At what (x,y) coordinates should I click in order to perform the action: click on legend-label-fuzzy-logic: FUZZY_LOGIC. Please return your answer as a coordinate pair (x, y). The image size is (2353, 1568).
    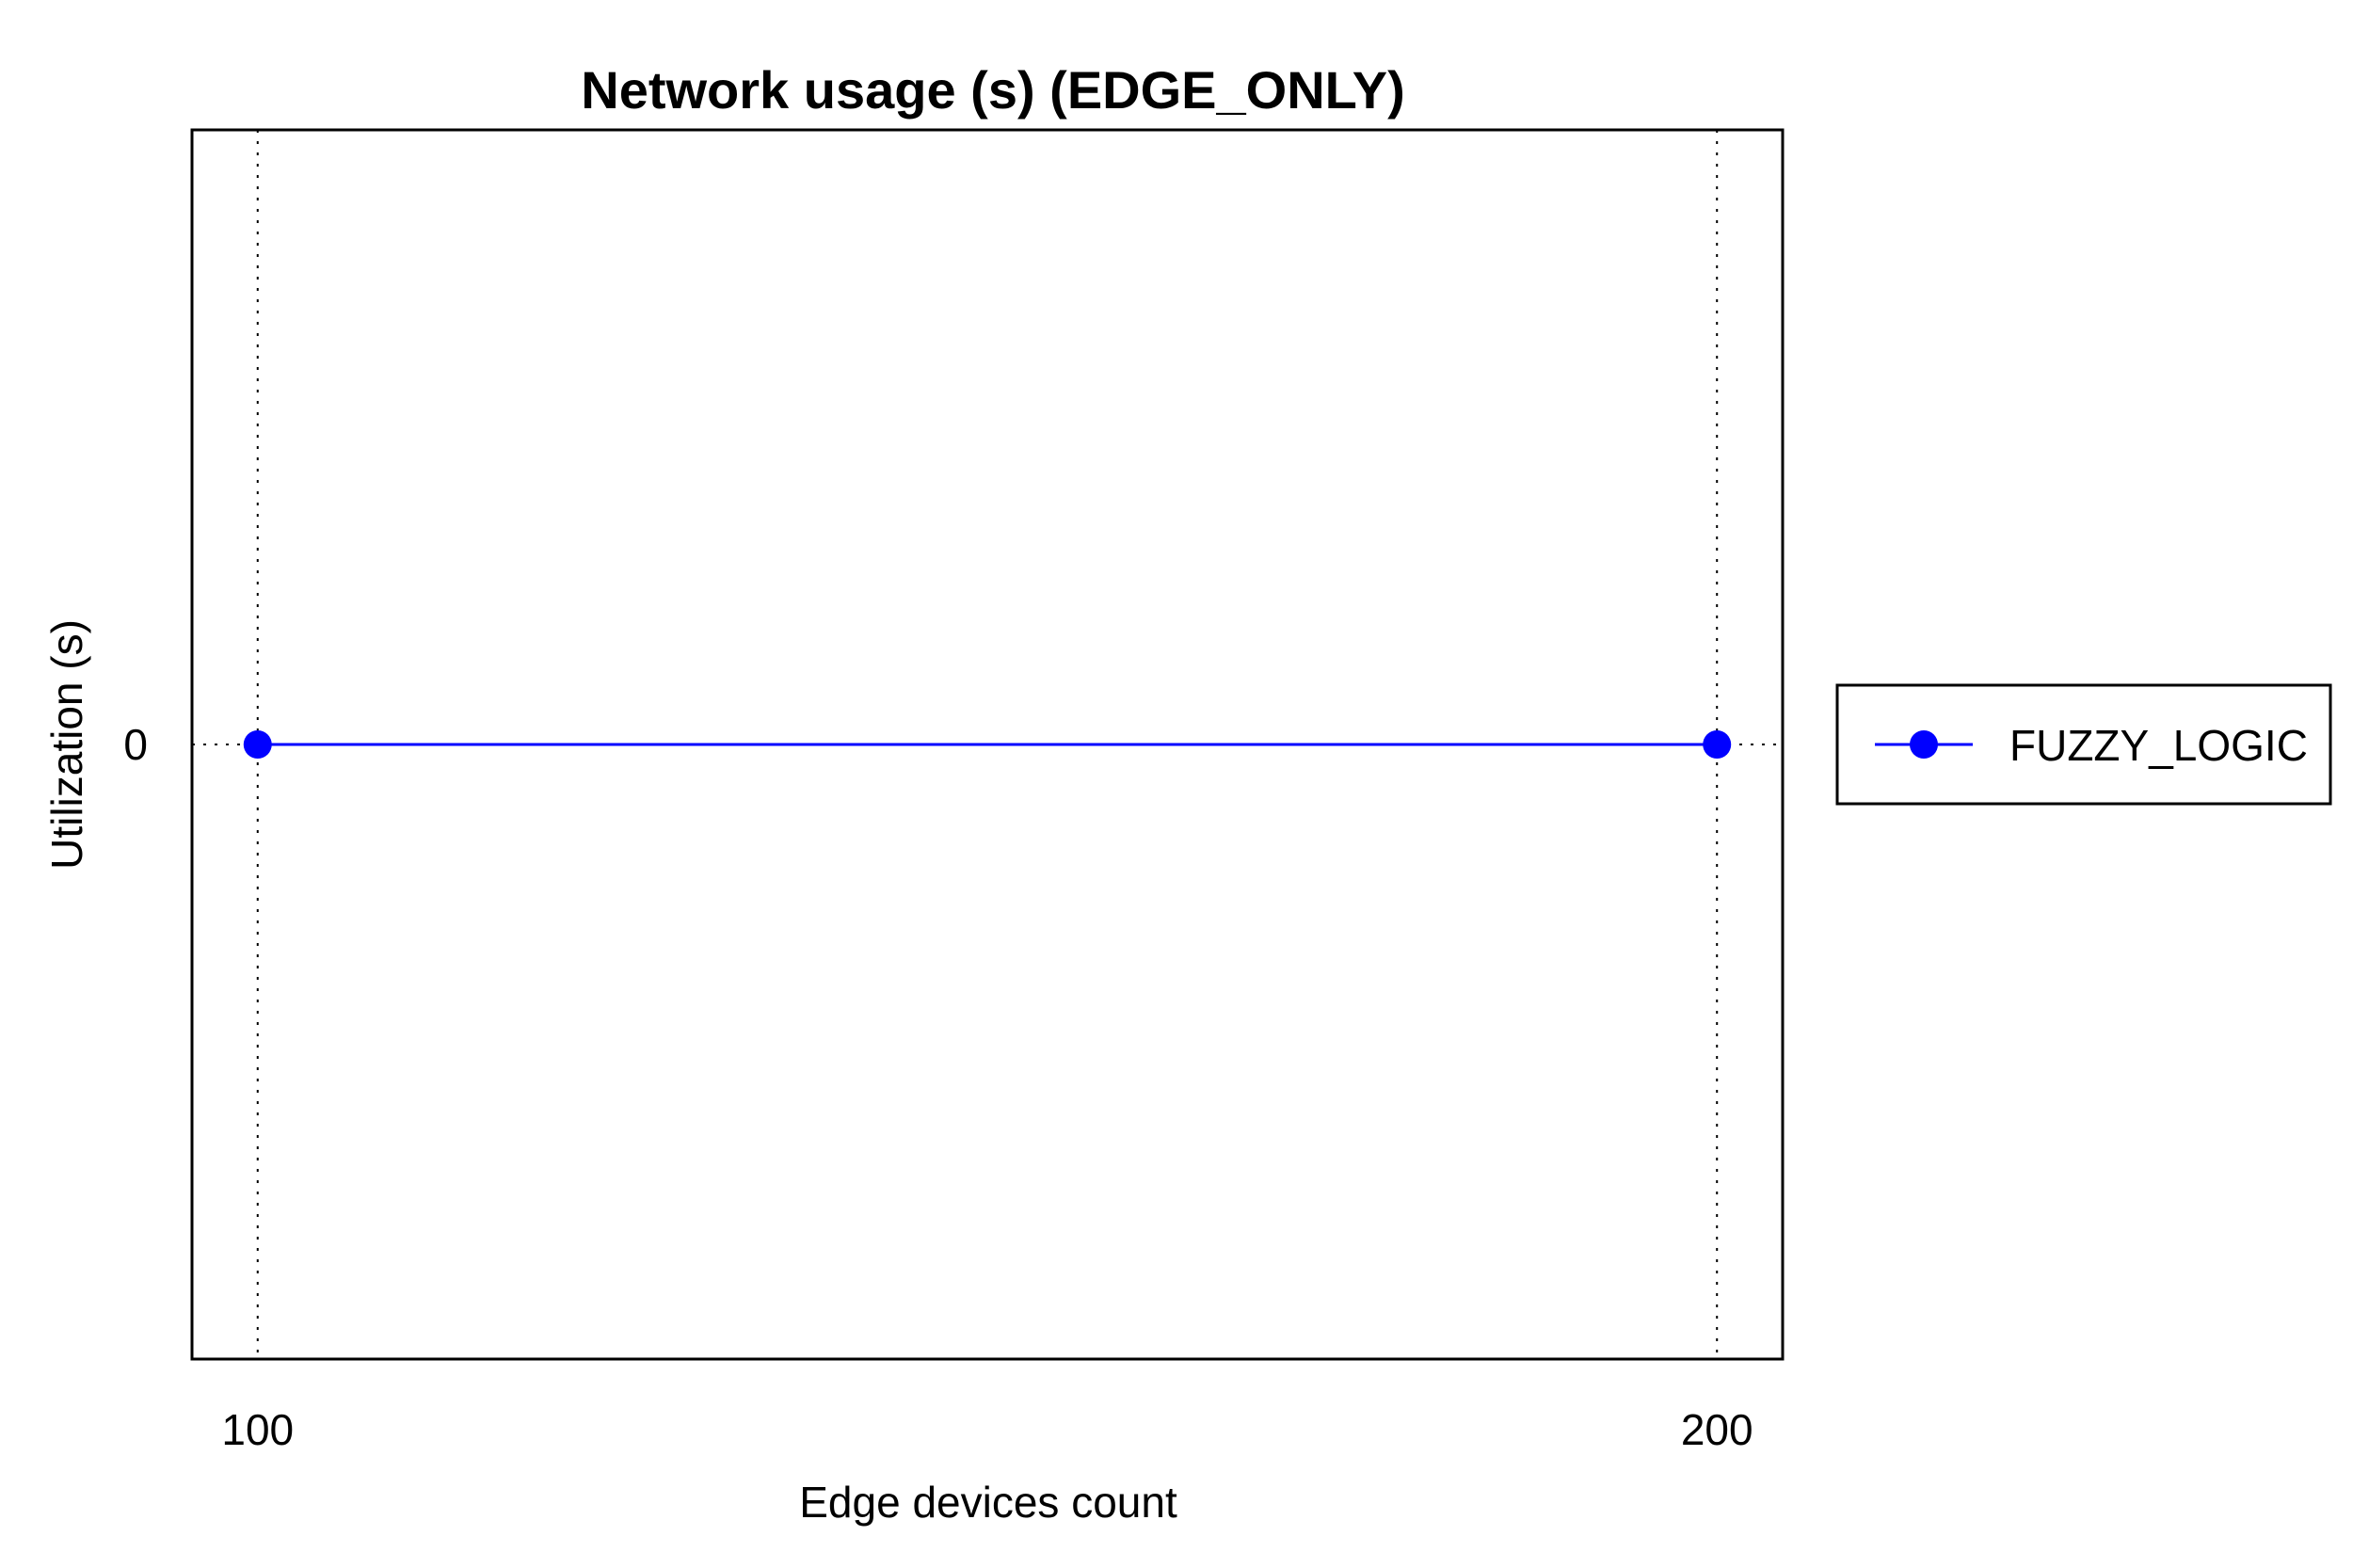
    Looking at the image, I should click on (2158, 745).